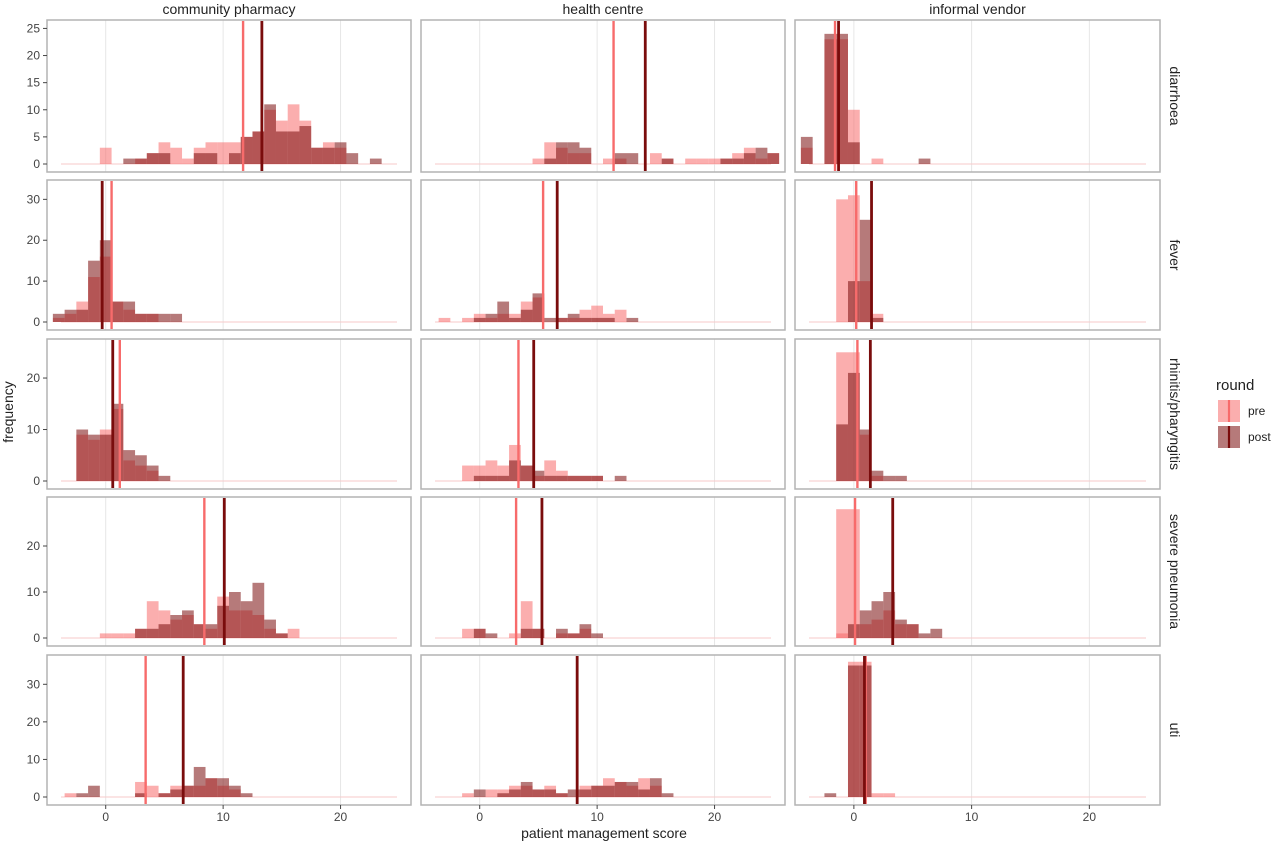 Image resolution: width=1280 pixels, height=846 pixels. What do you see at coordinates (1175, 254) in the screenshot?
I see `row-label-fever: fever` at bounding box center [1175, 254].